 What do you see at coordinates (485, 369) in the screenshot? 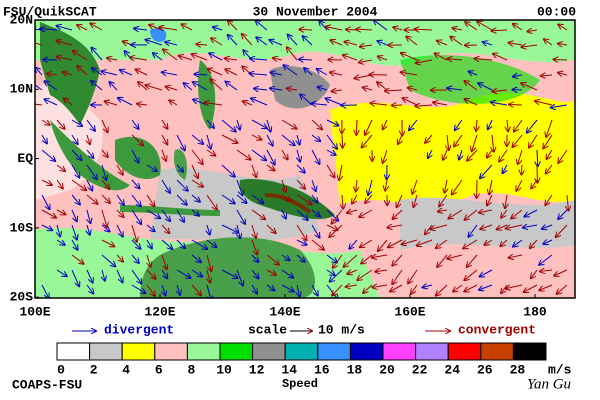
I see `colorbar-tick: 26` at bounding box center [485, 369].